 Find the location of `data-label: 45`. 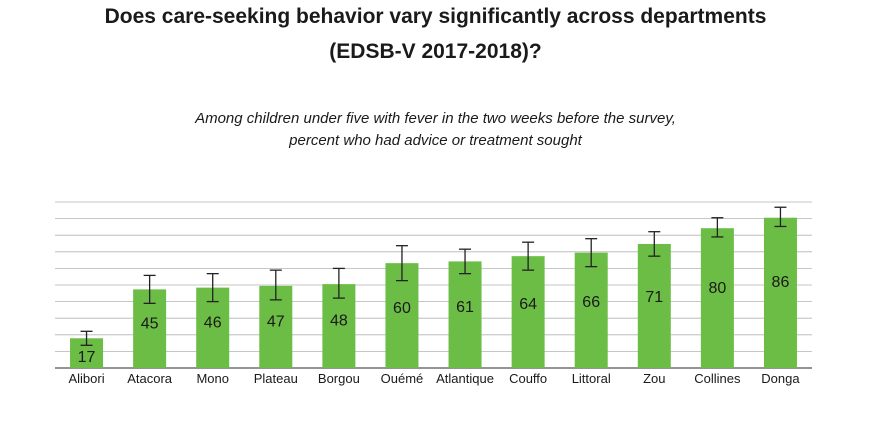

data-label: 45 is located at coordinates (150, 323).